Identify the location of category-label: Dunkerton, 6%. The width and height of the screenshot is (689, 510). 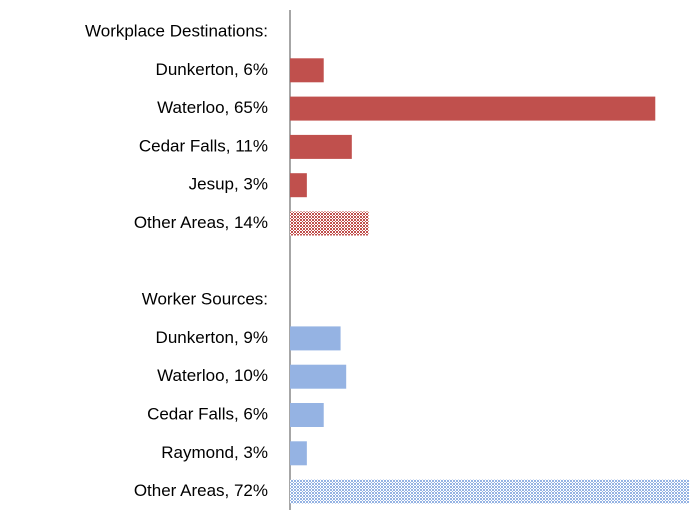
(212, 69).